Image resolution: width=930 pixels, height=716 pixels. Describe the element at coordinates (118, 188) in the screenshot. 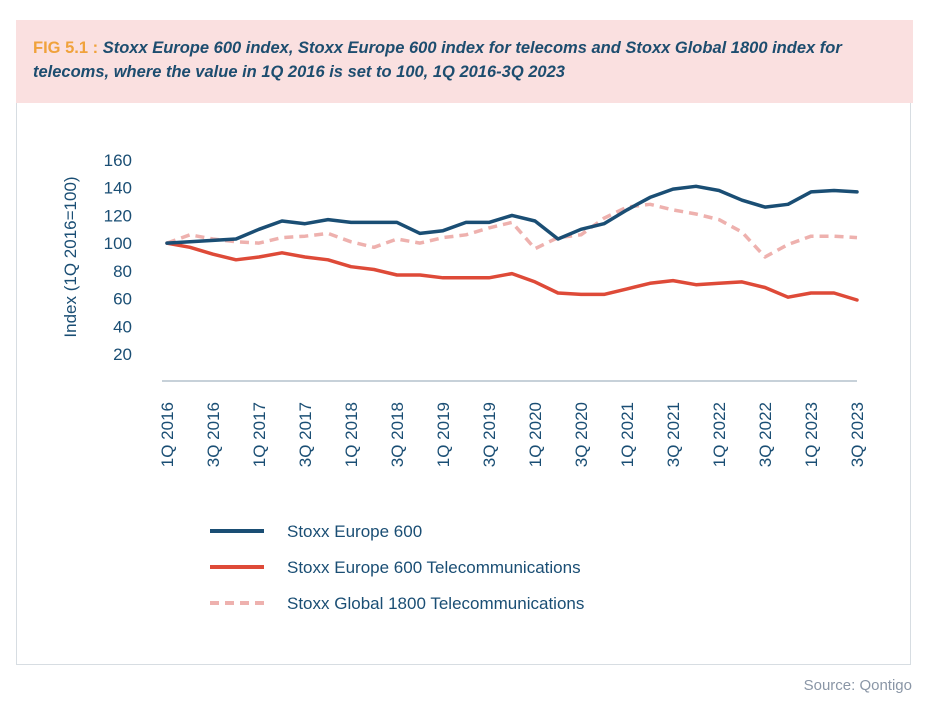

I see `y-tick-label: 140` at that location.